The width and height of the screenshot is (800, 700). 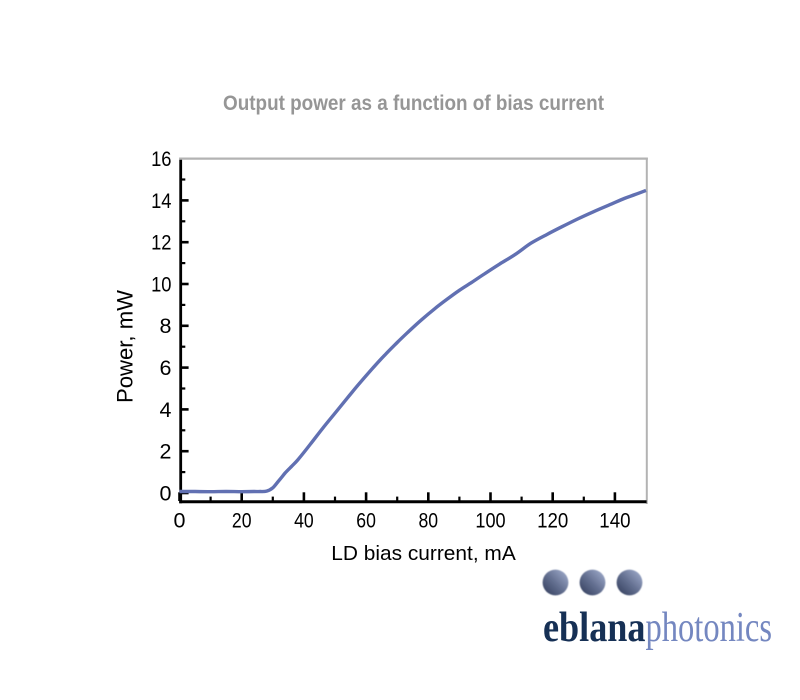 I want to click on svg-text: 140, so click(x=614, y=520).